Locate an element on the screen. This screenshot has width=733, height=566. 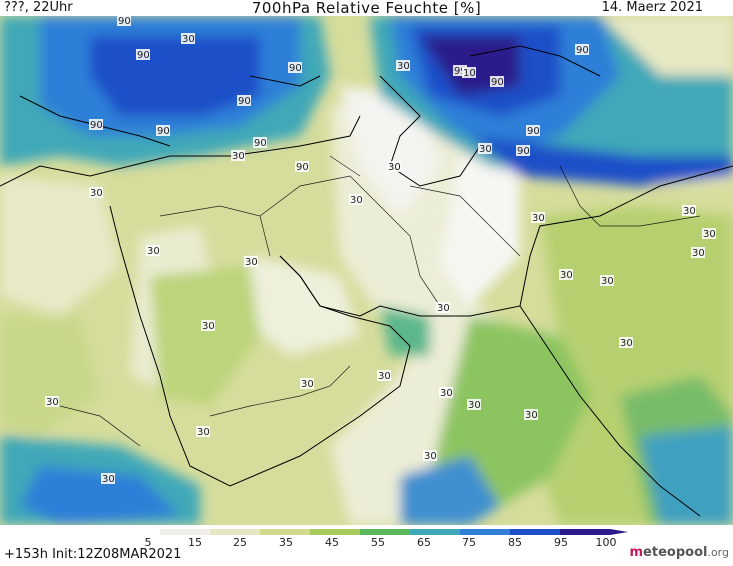
legend-tick: 100 is located at coordinates (606, 541).